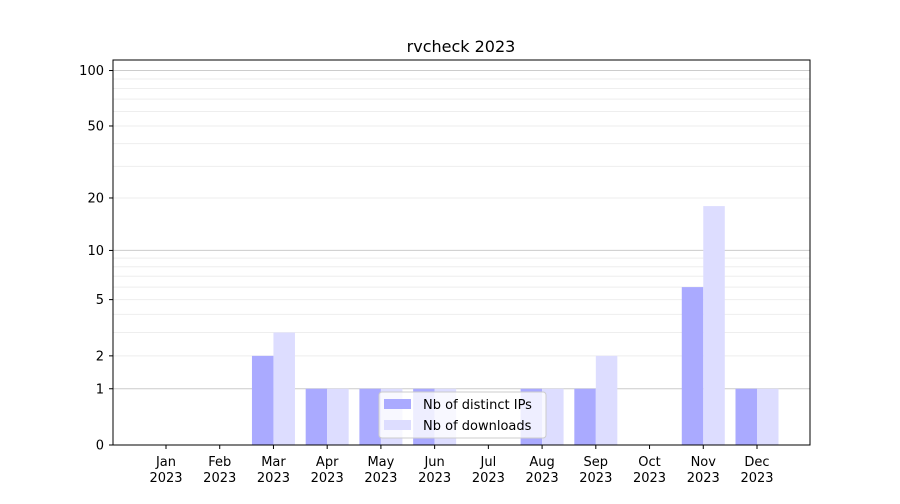 This screenshot has width=900, height=504. I want to click on legend-label-ips: Nb of distinct IPs, so click(477, 405).